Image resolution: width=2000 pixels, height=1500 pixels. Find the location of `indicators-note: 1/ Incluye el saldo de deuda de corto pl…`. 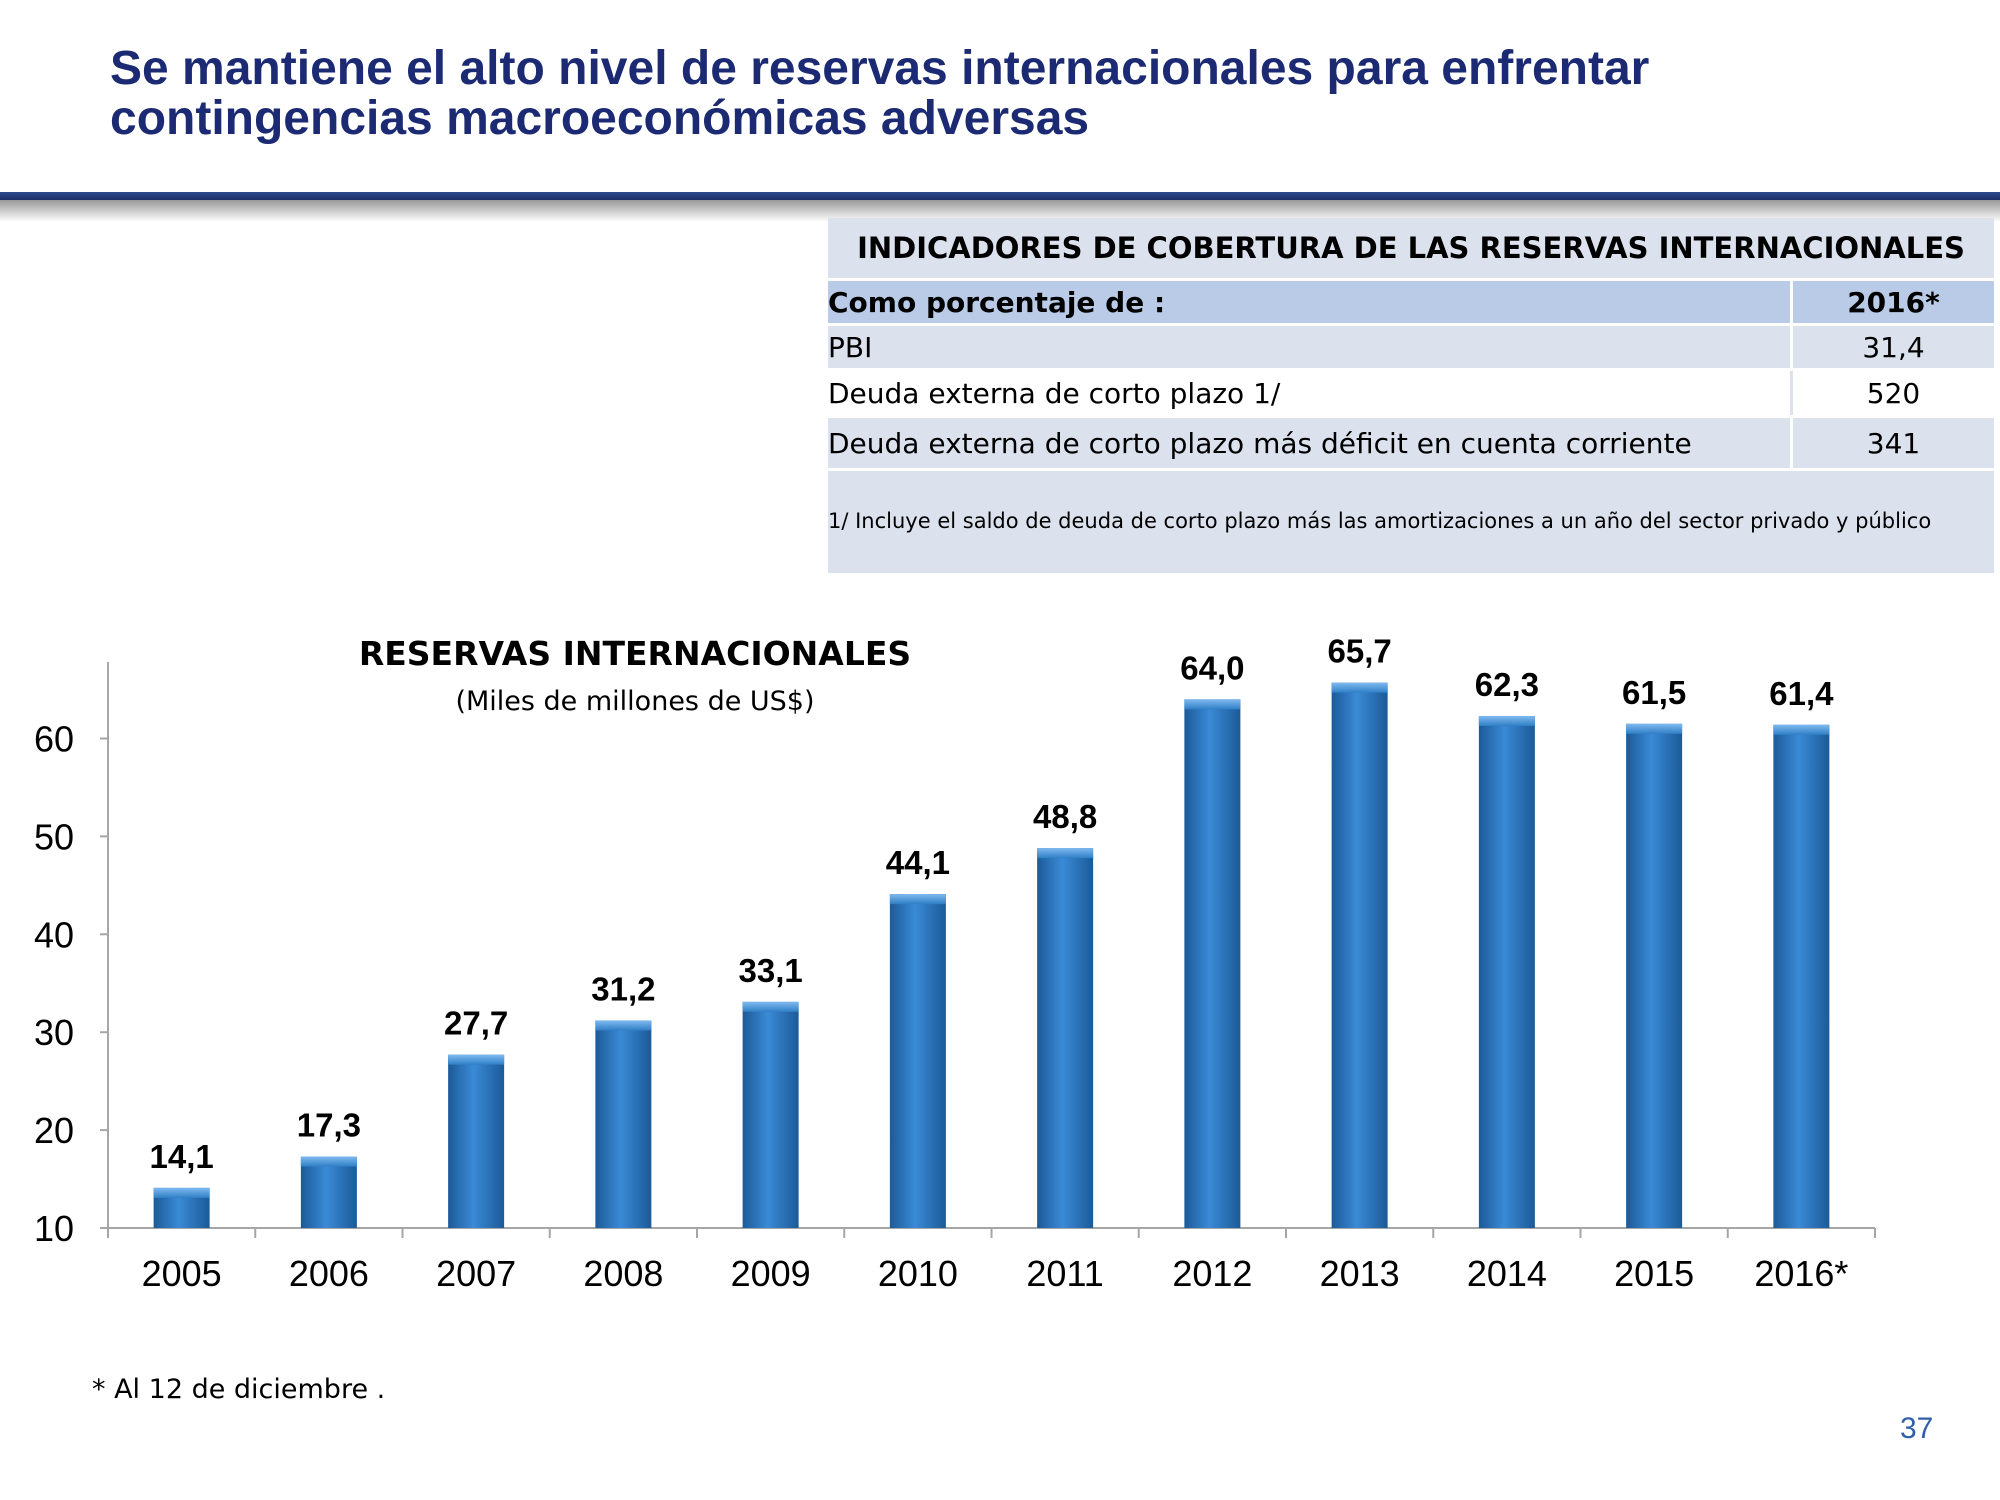

indicators-note: 1/ Incluye el saldo de deuda de corto pl… is located at coordinates (1411, 520).